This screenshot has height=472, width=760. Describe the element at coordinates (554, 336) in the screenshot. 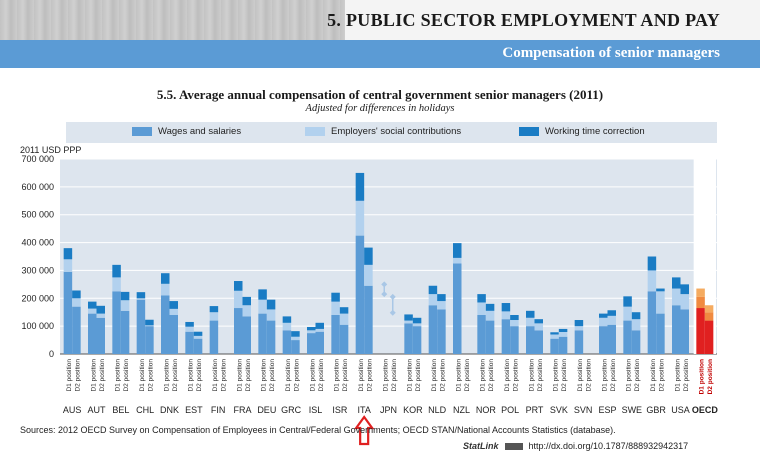

I see `bar-social-svk-d1` at that location.